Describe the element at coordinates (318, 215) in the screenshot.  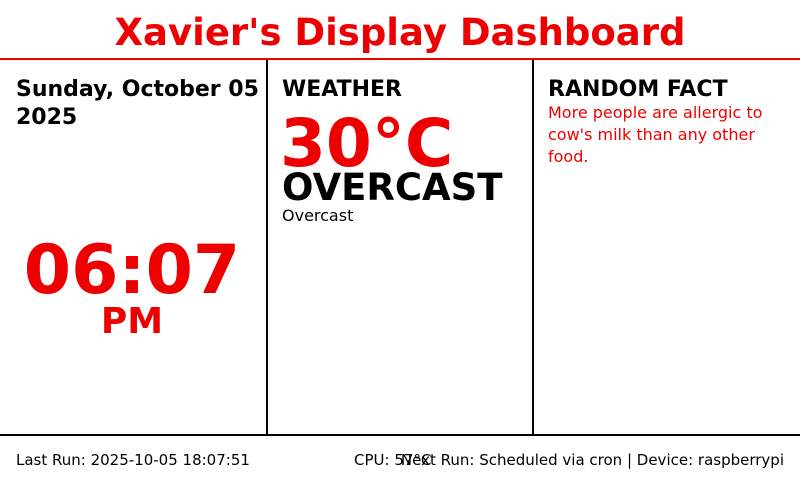
I see `weather-description: Overcast` at that location.